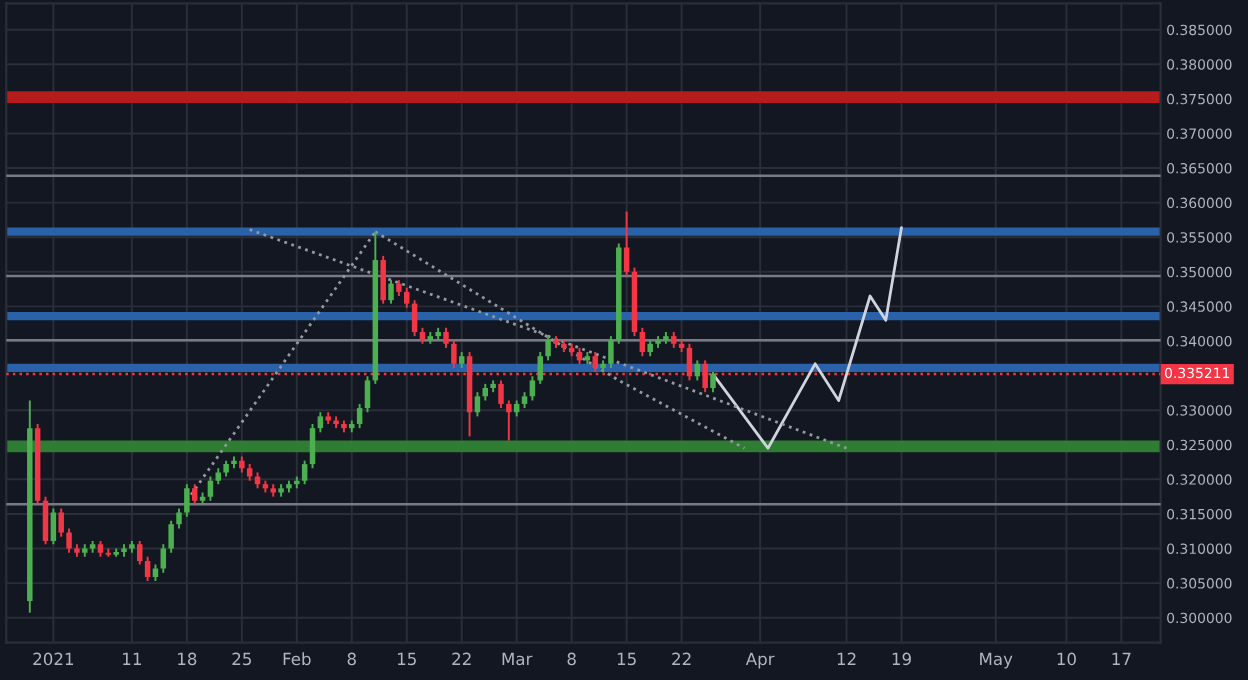  Describe the element at coordinates (53, 659) in the screenshot. I see `x-tick-label: 2021` at that location.